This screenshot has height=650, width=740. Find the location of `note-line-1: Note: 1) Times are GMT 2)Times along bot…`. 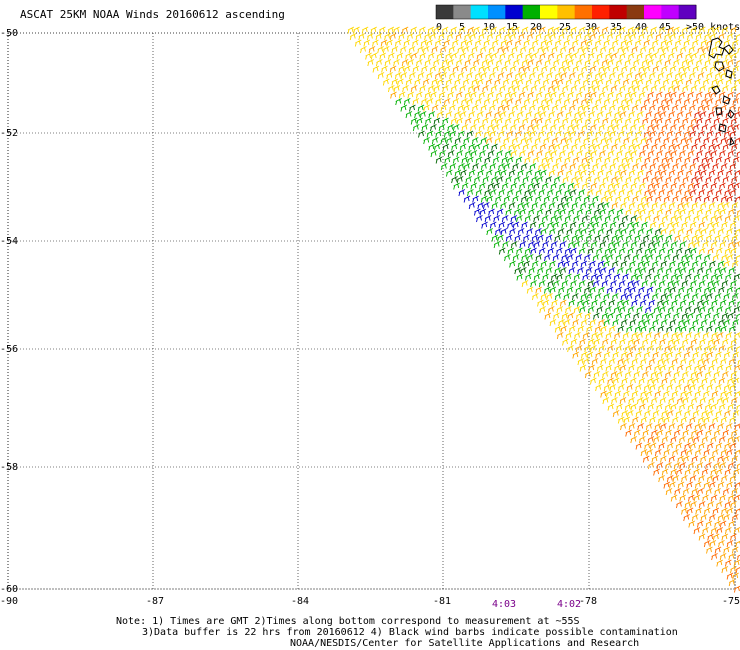

note-line-1: Note: 1) Times are GMT 2)Times along bot… is located at coordinates (348, 621).